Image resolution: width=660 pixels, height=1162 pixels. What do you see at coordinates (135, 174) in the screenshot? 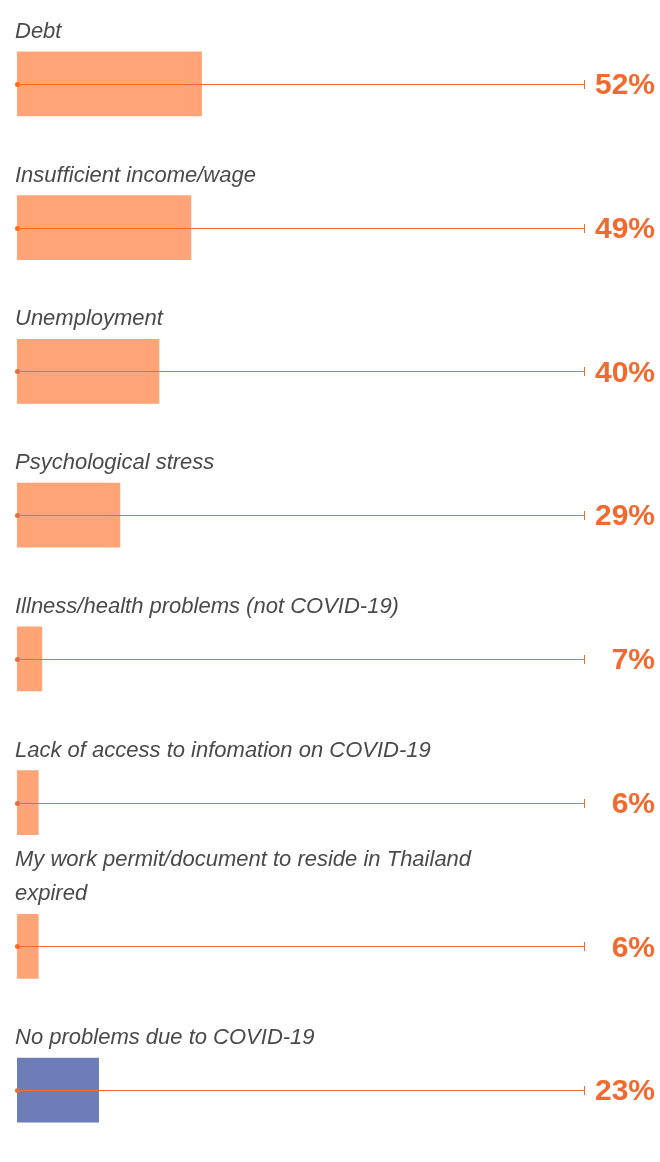
I see `y-tick-label: Insufficient income/wage` at bounding box center [135, 174].